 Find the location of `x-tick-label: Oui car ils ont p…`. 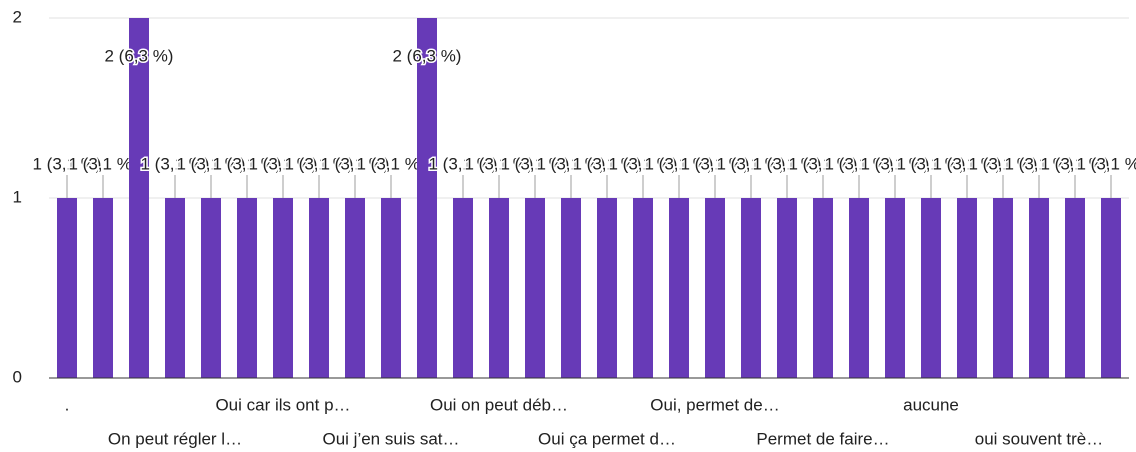

x-tick-label: Oui car ils ont p… is located at coordinates (282, 404).